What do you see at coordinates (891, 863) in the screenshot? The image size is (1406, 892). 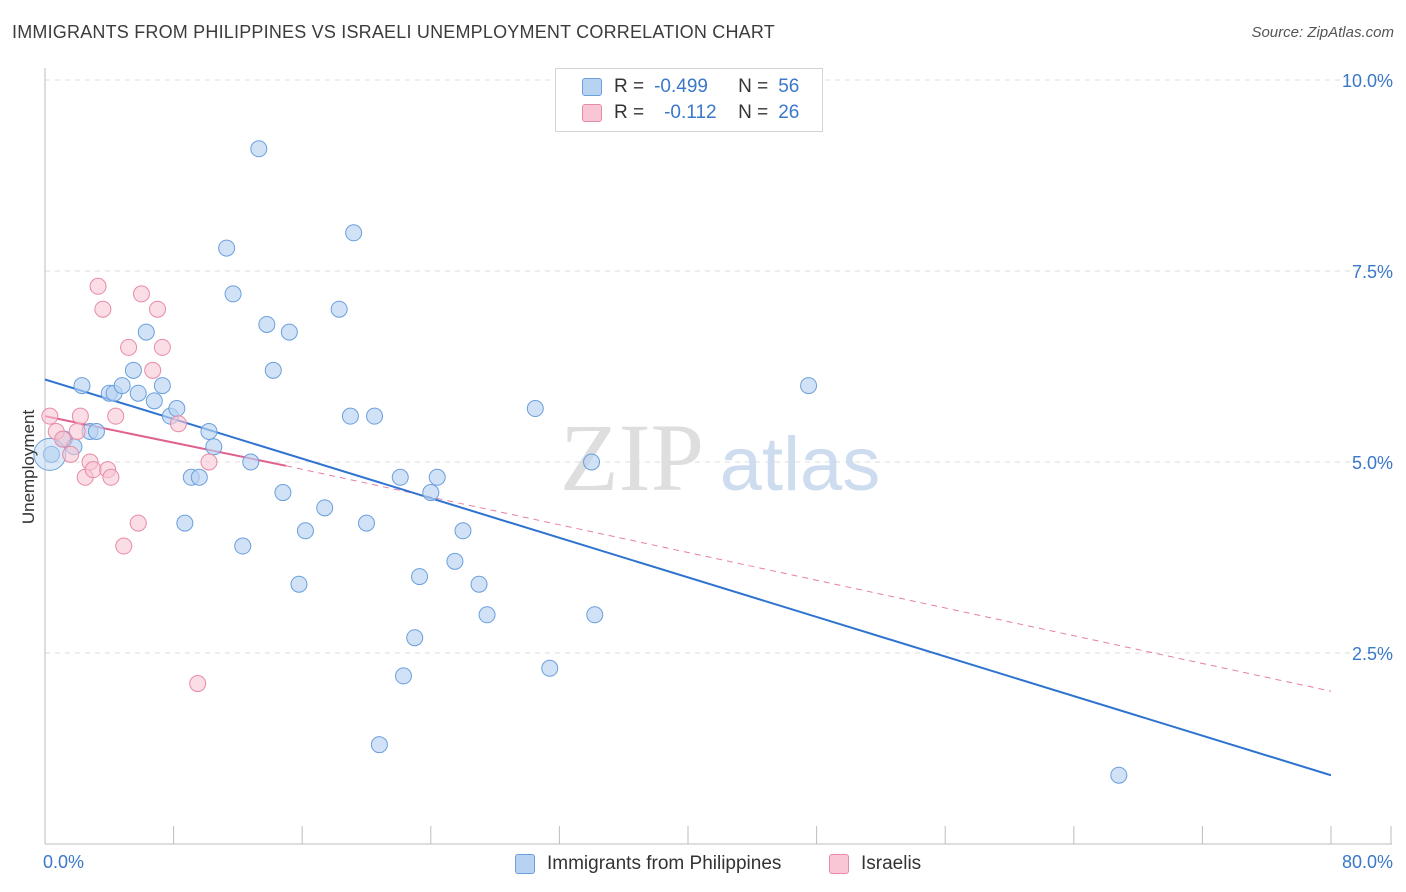 I see `legend-label: Israelis` at bounding box center [891, 863].